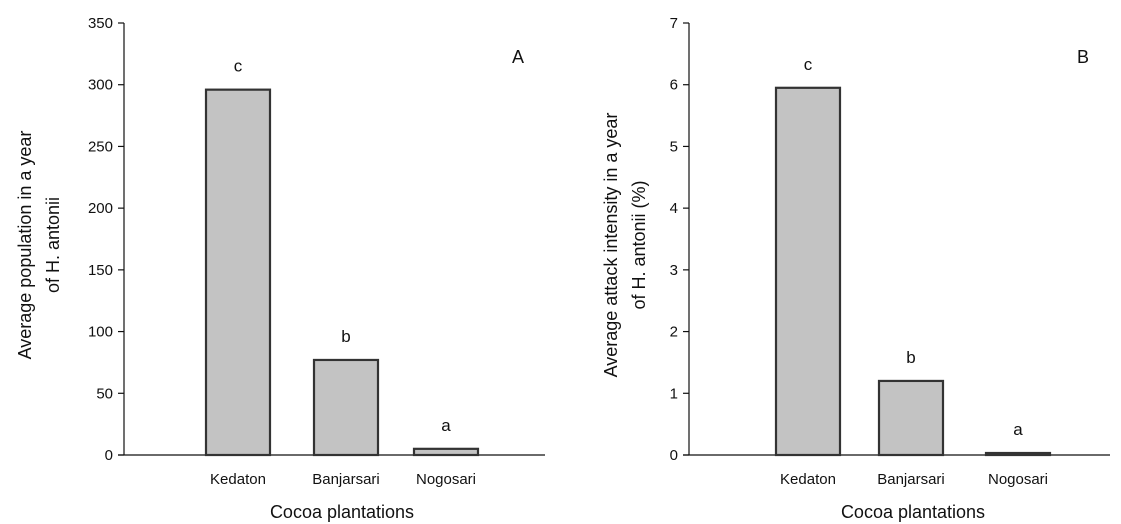  Describe the element at coordinates (674, 146) in the screenshot. I see `chart-b-y-tick-label: 5` at that location.